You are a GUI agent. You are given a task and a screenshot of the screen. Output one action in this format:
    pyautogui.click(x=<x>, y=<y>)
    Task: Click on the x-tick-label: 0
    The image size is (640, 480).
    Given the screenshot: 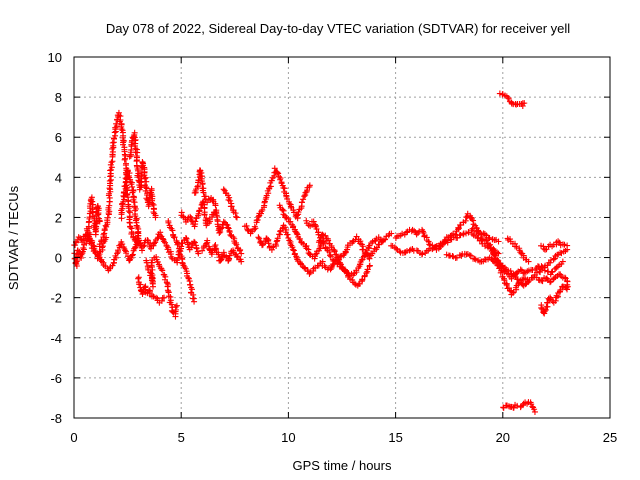 What is the action you would take?
    pyautogui.click(x=73, y=437)
    